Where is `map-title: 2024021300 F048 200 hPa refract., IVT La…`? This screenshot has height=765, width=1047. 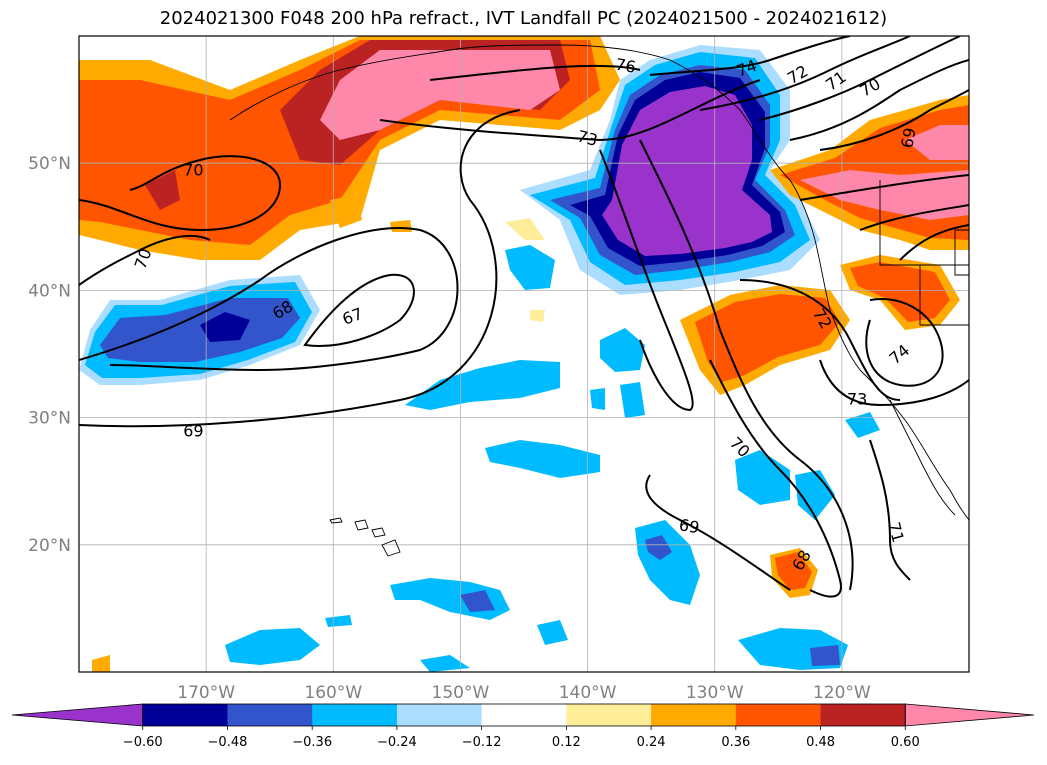 map-title: 2024021300 F048 200 hPa refract., IVT La… is located at coordinates (523, 18).